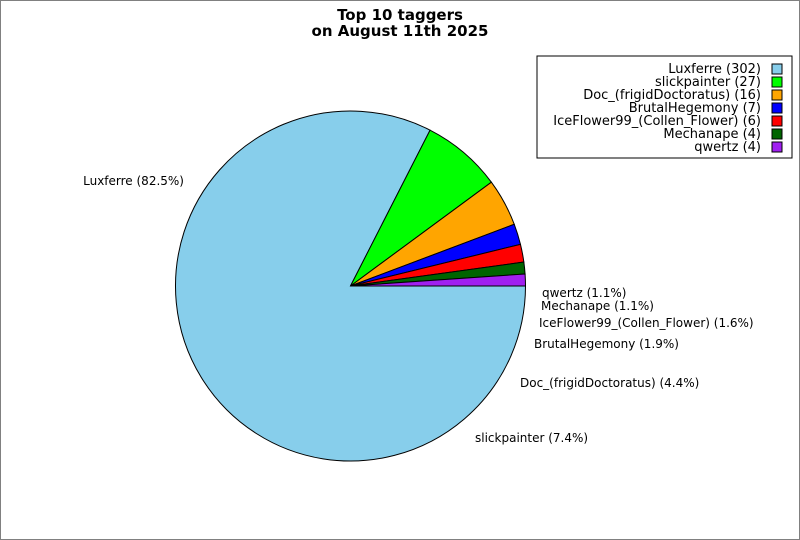 This screenshot has height=540, width=800. I want to click on slice-label-doc-frigiddoctoratus: Doc_(frigidDoctoratus) (4.4%), so click(609, 383).